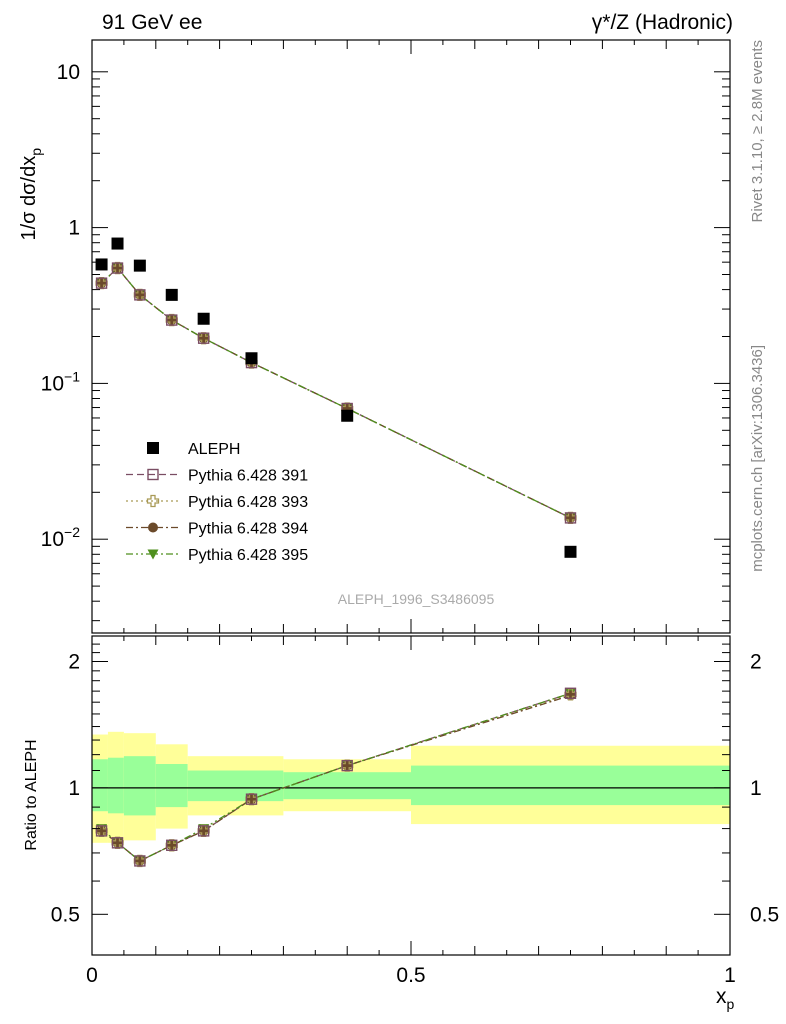  What do you see at coordinates (248, 529) in the screenshot?
I see `legend-label-s394: Pythia 6.428 394` at bounding box center [248, 529].